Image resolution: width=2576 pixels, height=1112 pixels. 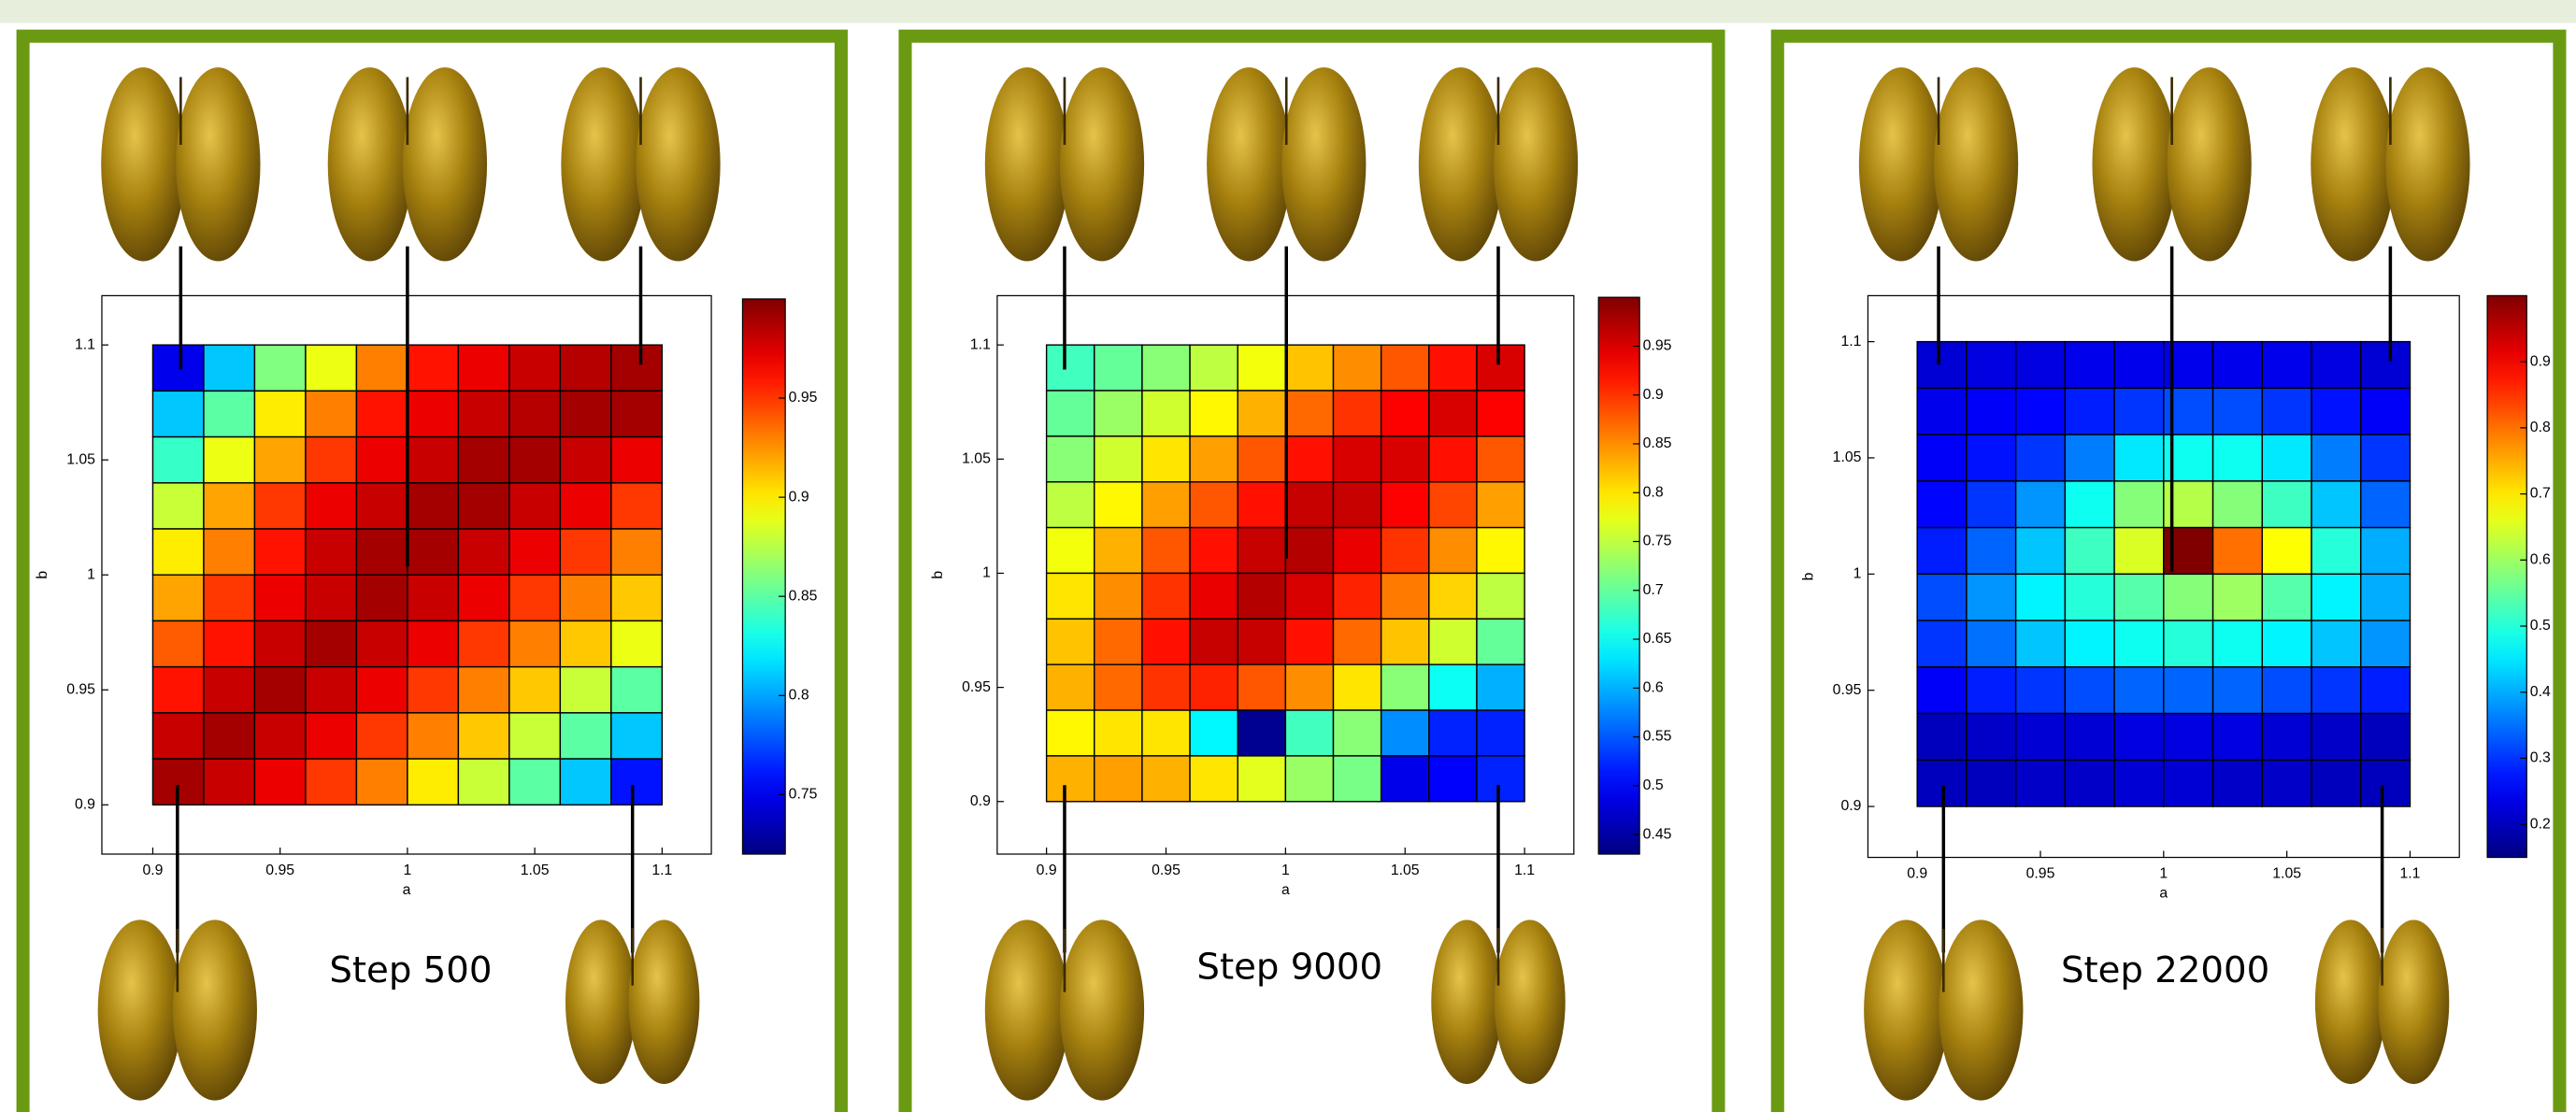 I want to click on step-label: Step 500, so click(x=410, y=970).